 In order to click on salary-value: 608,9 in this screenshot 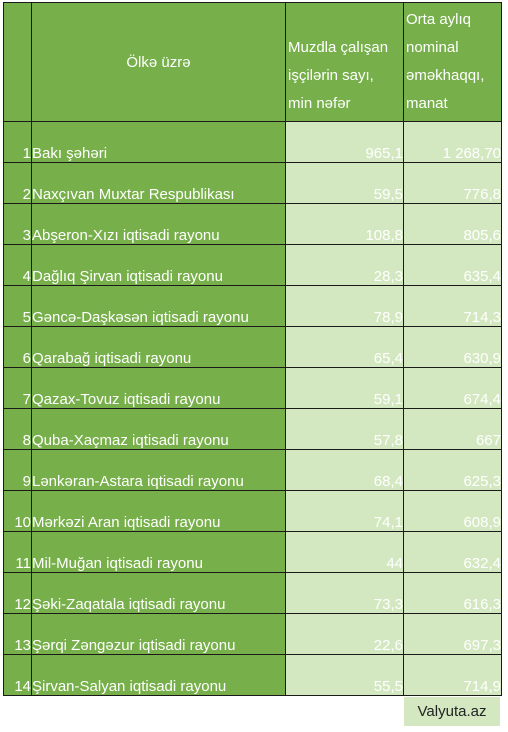, I will do `click(452, 511)`.